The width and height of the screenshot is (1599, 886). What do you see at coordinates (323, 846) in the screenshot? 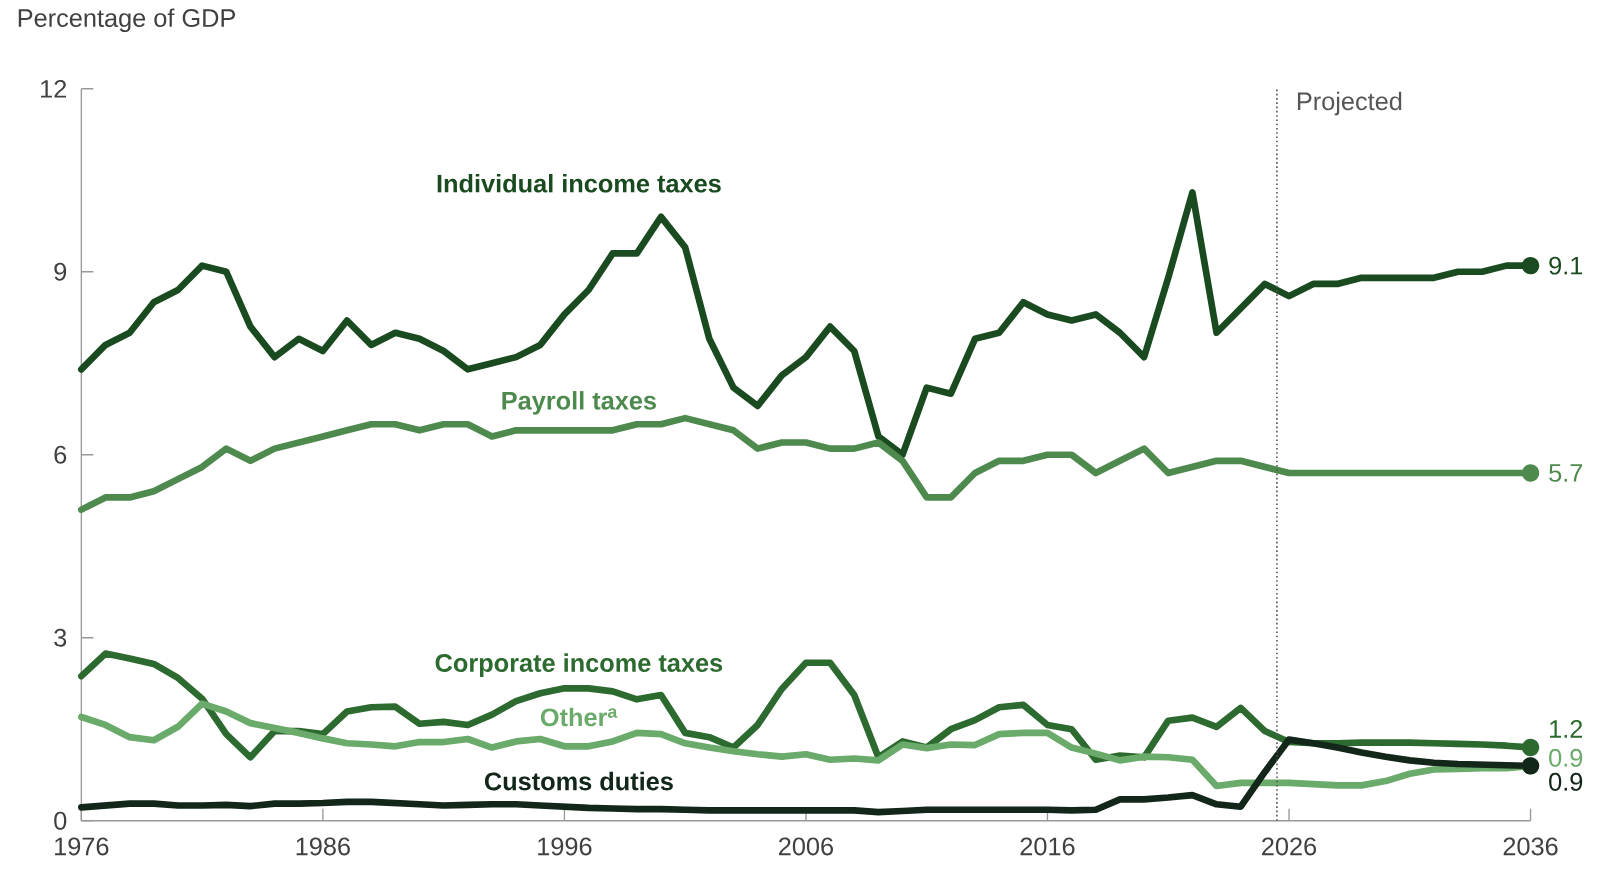
I see `x-tick-label: 1986` at bounding box center [323, 846].